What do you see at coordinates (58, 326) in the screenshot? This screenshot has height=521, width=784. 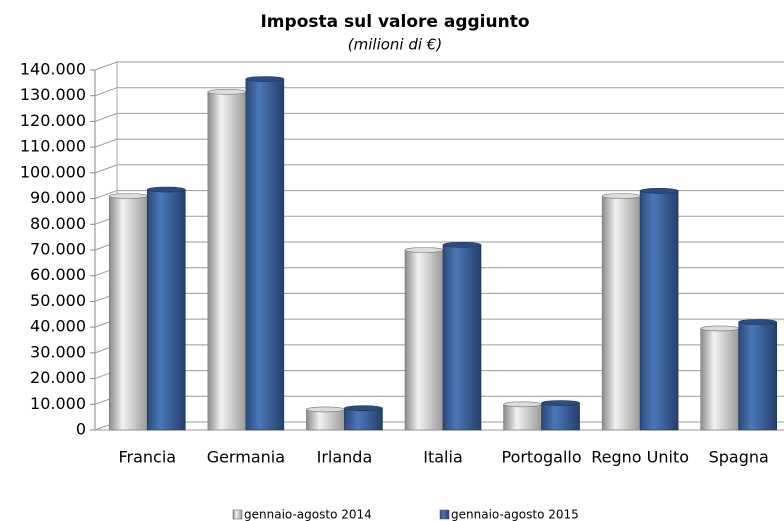 I see `y-tick-label: 40.000` at bounding box center [58, 326].